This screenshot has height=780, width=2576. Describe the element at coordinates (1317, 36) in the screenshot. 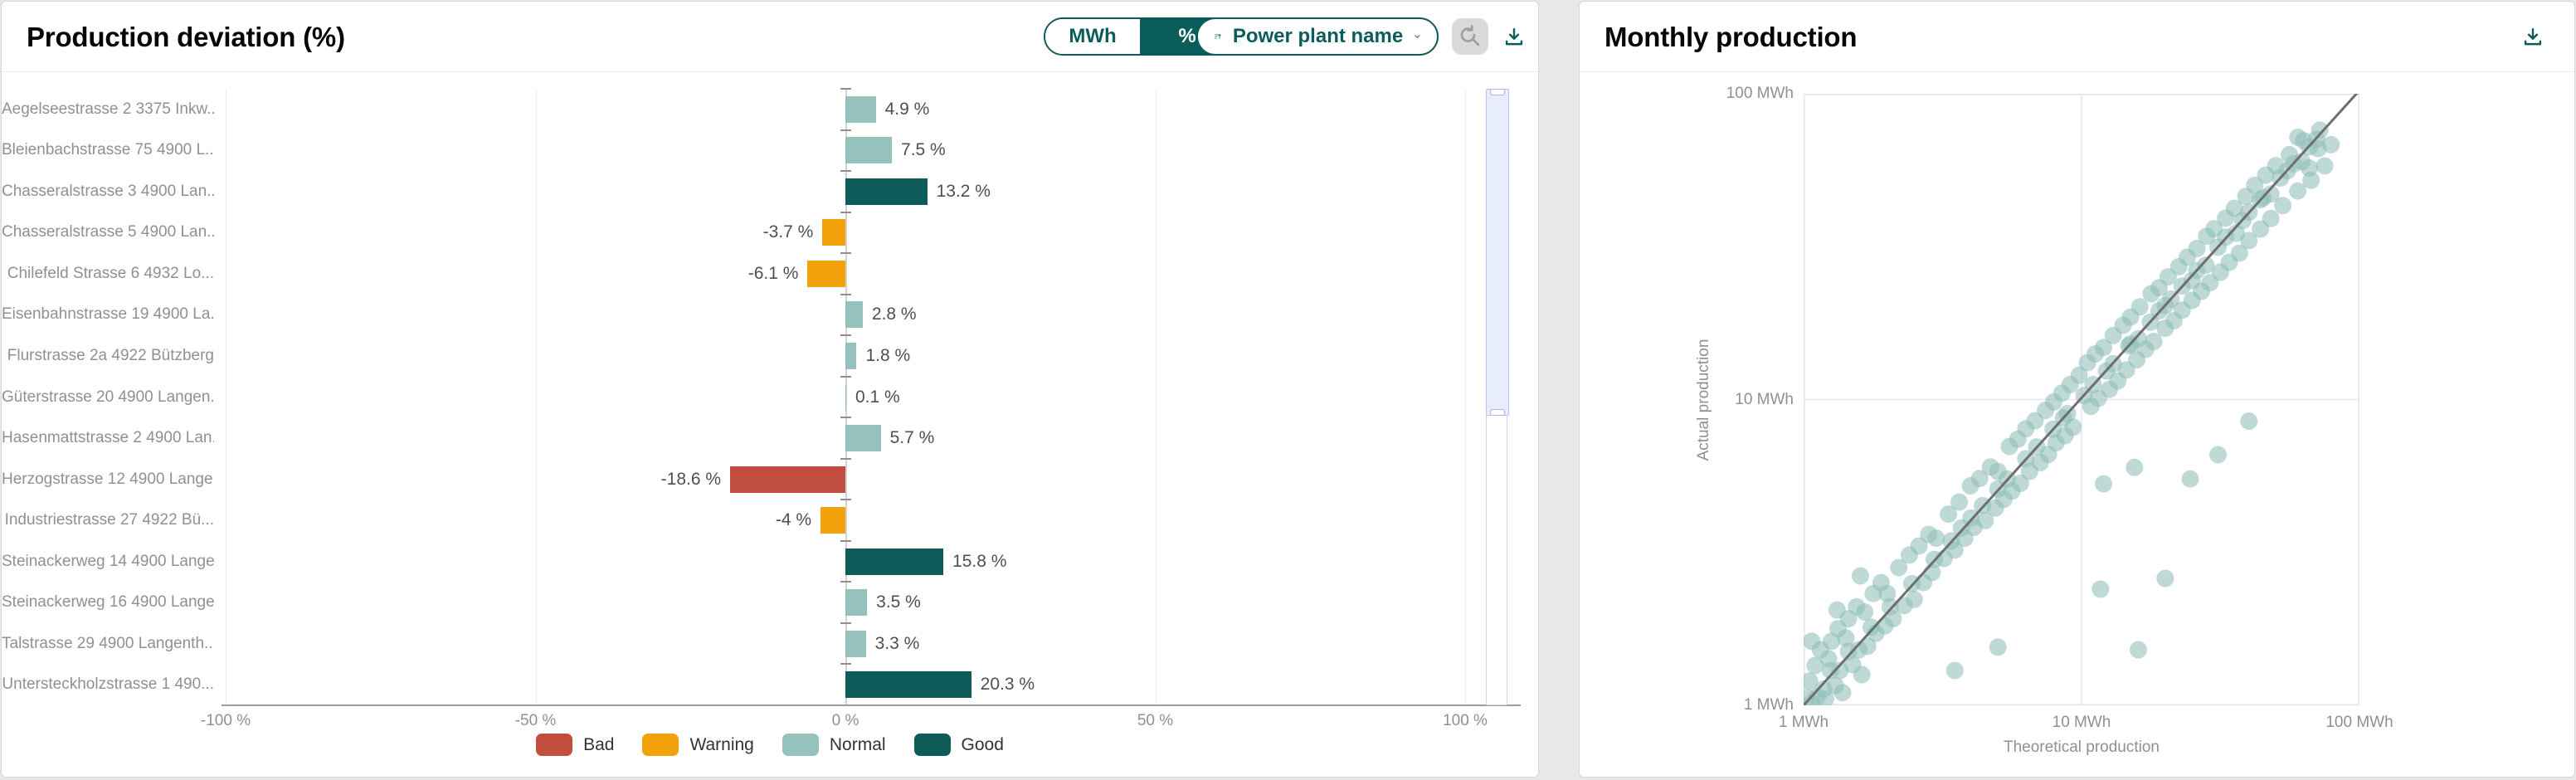

I see `sort-dropdown: Power plant name` at that location.